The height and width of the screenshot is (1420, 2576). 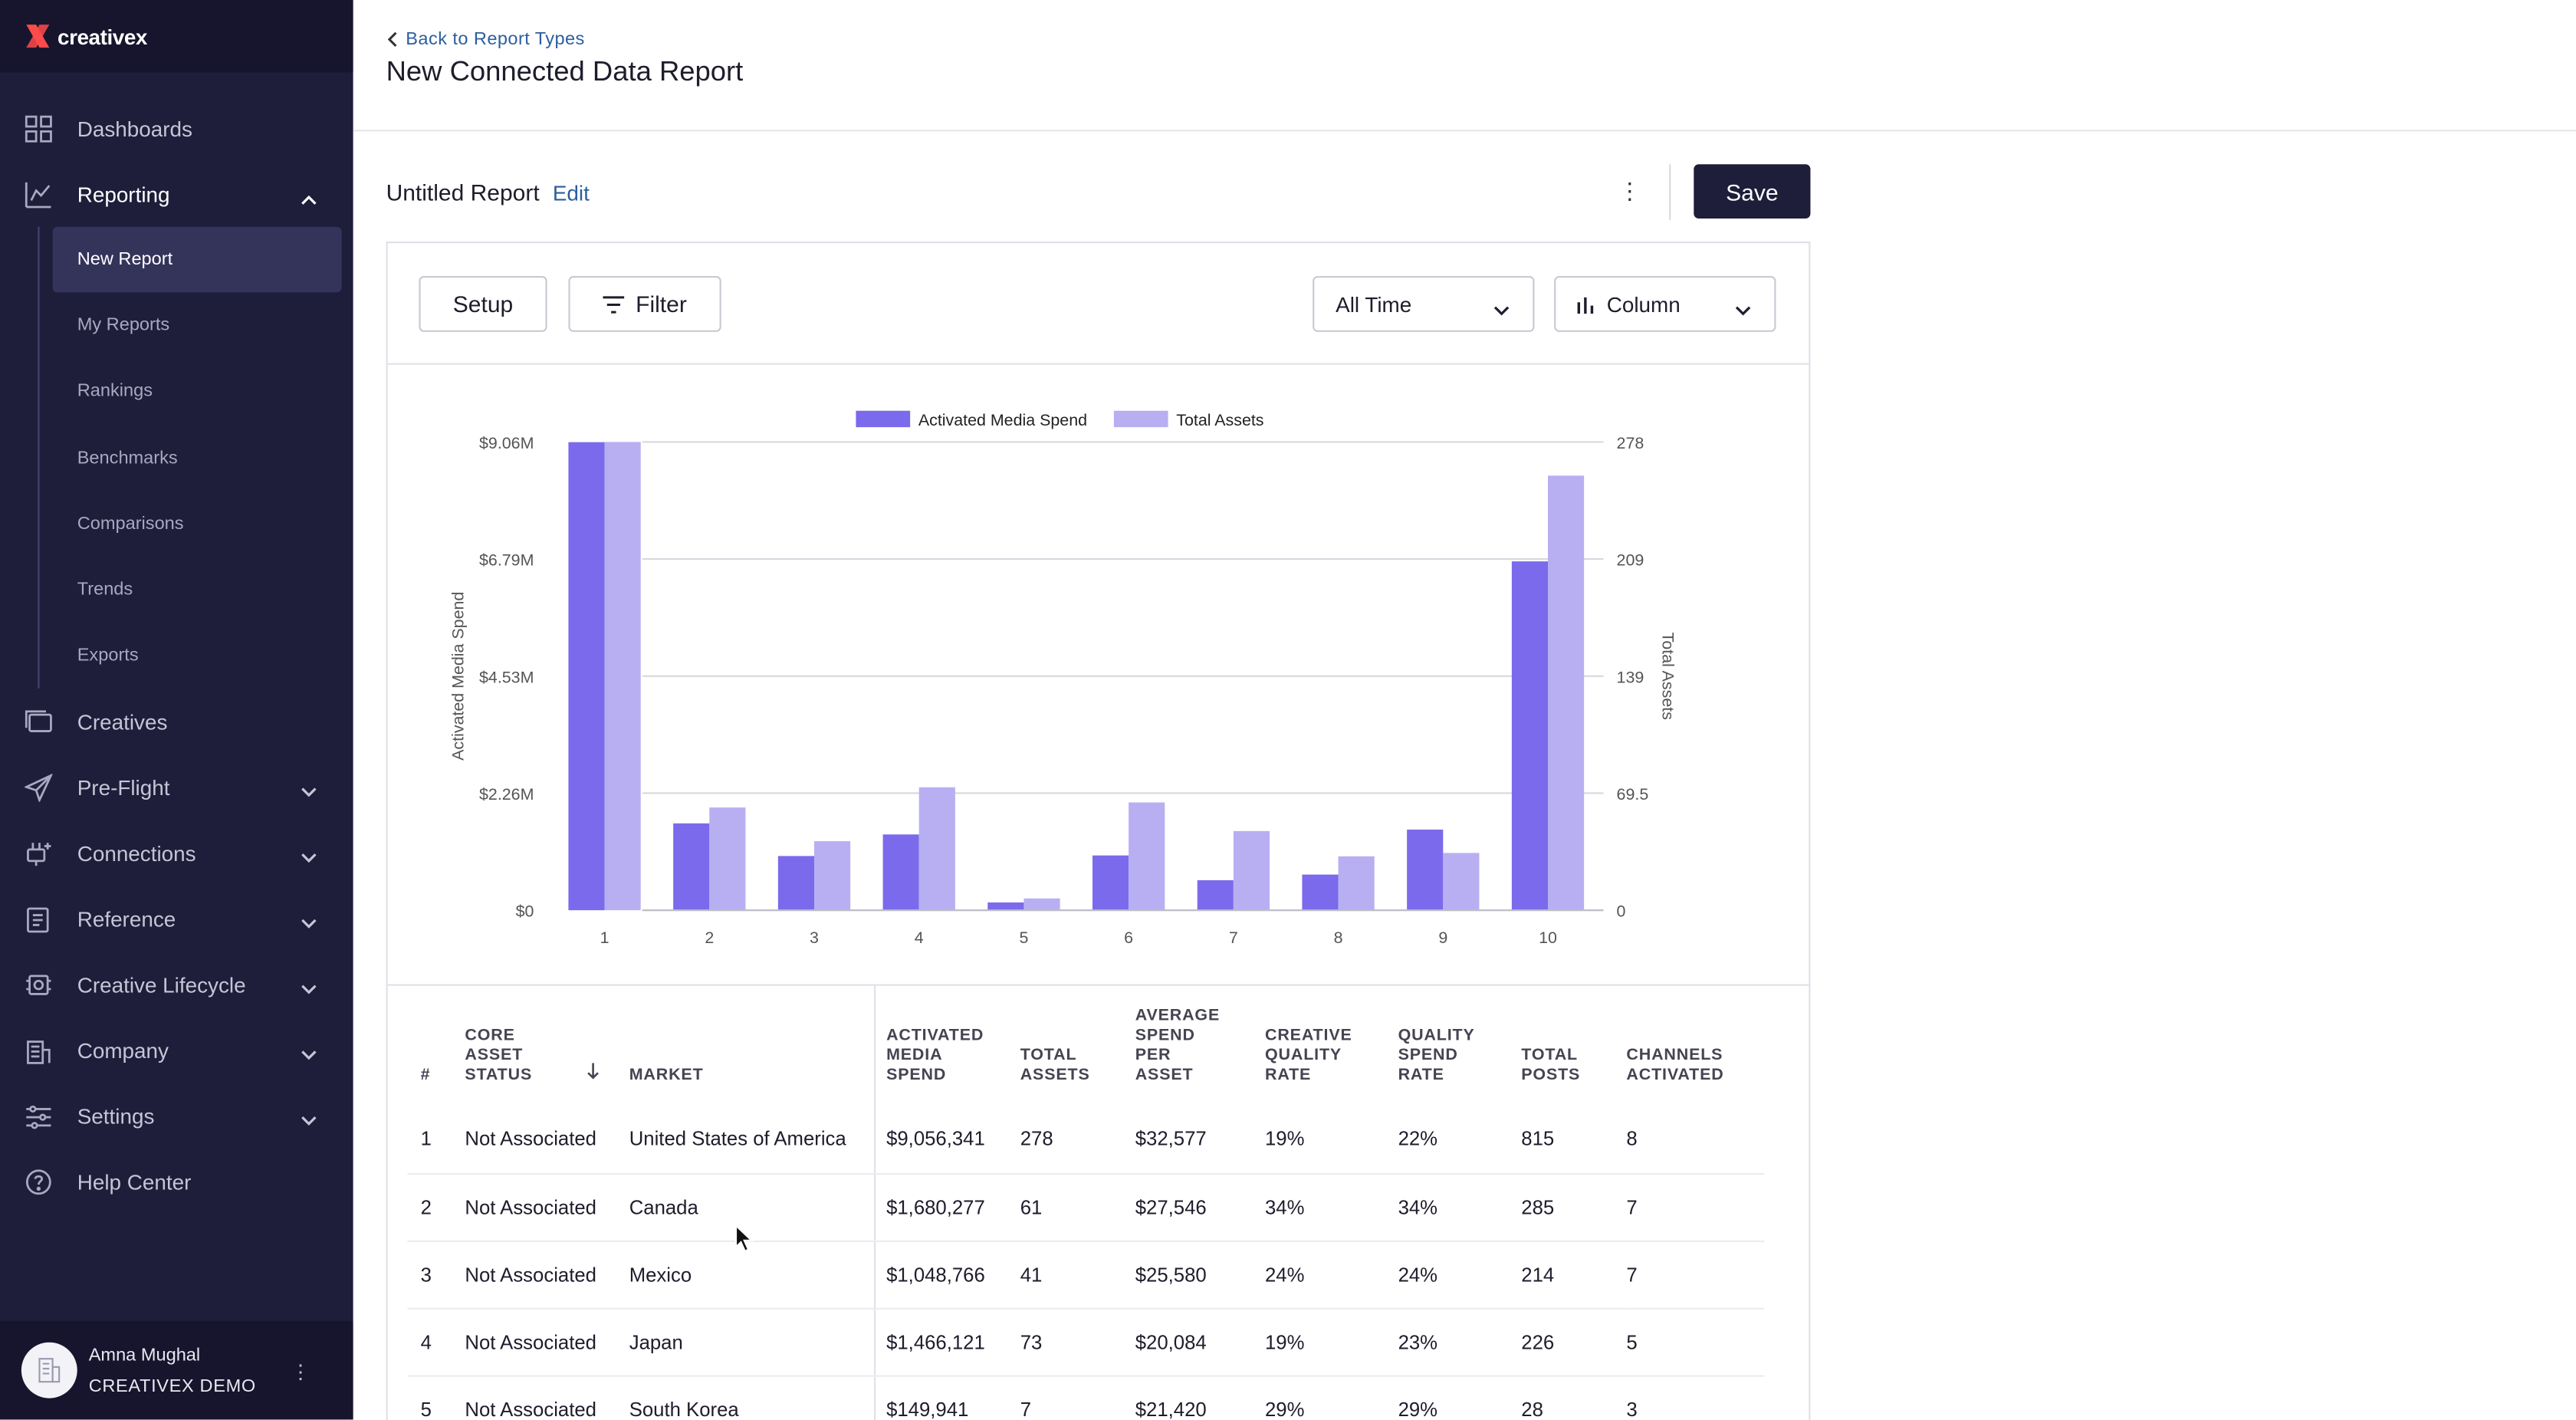 I want to click on sort-desc-arrow-icon, so click(x=593, y=1074).